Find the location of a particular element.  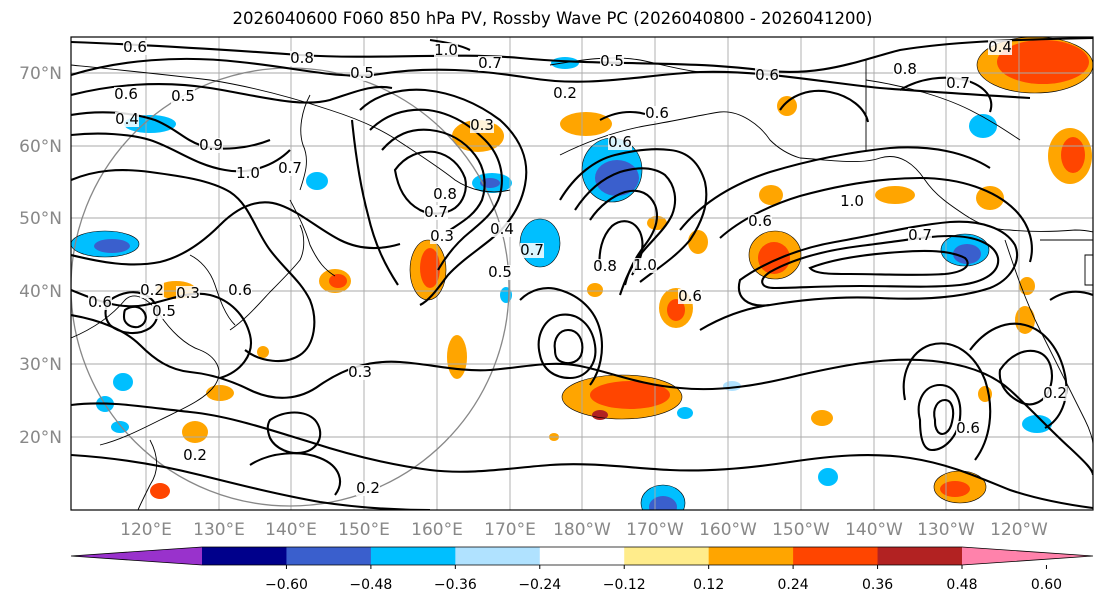

lat-label: 30°N is located at coordinates (40, 365).